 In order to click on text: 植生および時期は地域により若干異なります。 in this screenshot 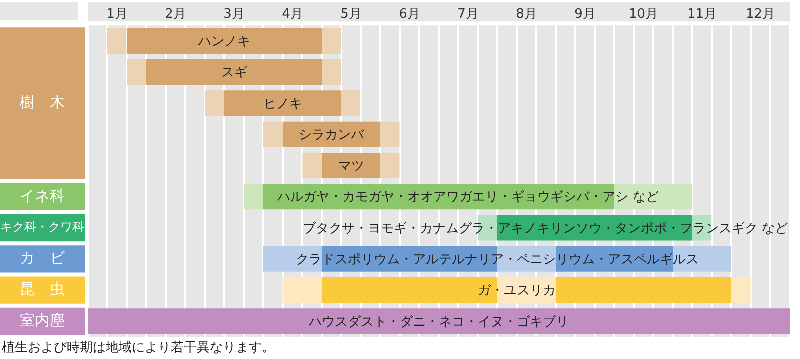, I will do `click(138, 348)`.